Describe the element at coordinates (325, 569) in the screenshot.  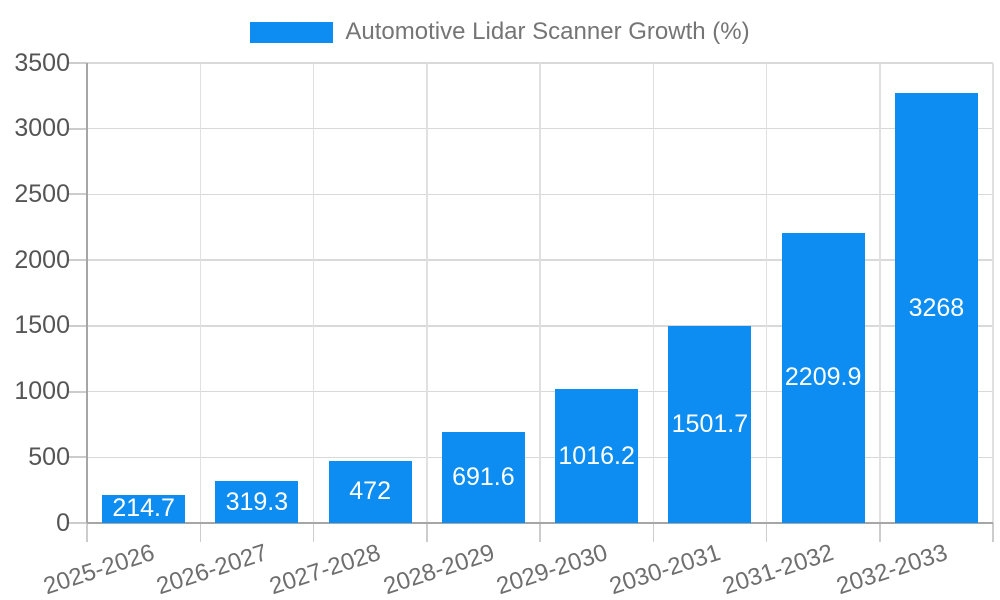
I see `x-axis-label: 2027-2028` at that location.